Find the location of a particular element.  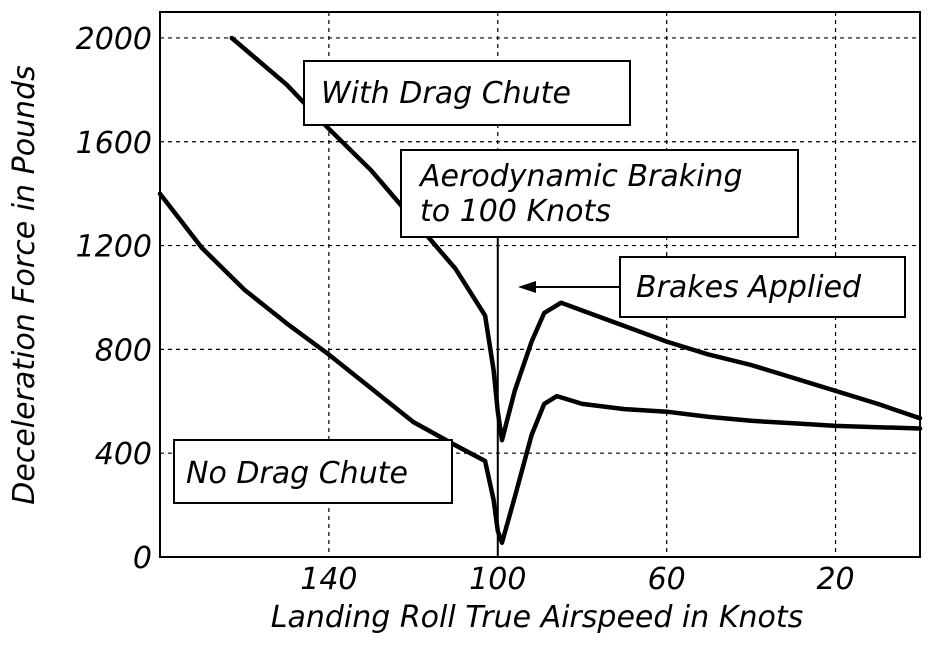

x-tick-label: 100 is located at coordinates (497, 579).